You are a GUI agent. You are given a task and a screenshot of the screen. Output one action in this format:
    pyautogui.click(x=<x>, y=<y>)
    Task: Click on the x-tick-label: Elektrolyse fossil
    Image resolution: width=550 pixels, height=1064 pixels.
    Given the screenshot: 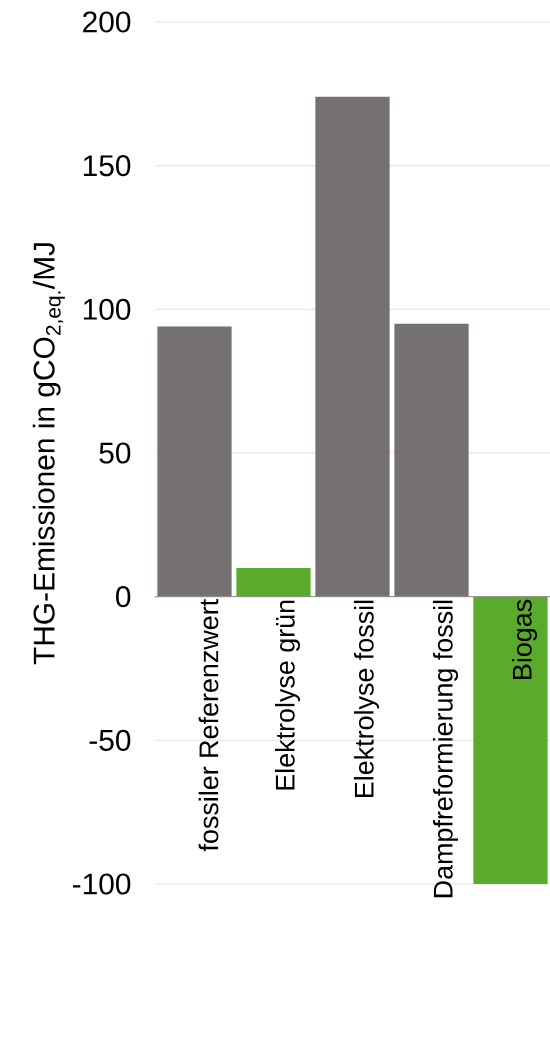 What is the action you would take?
    pyautogui.click(x=366, y=698)
    